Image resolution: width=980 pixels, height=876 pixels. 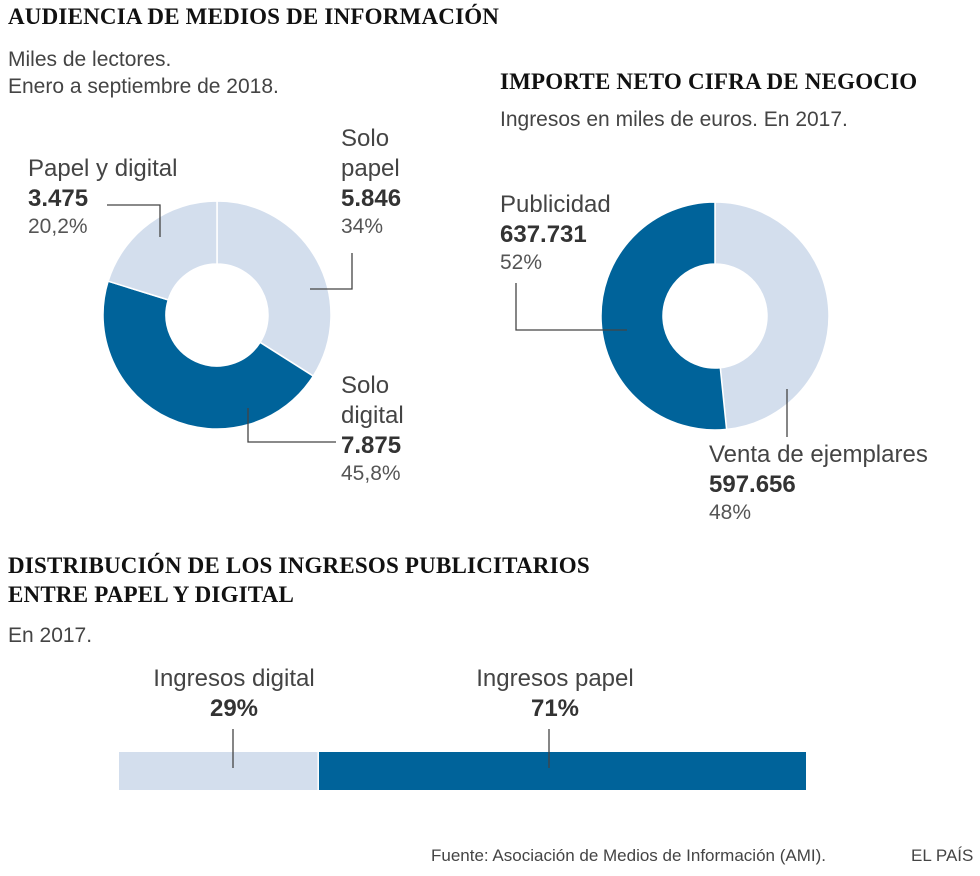 What do you see at coordinates (562, 771) in the screenshot?
I see `bar-segment-ingresos-papel` at bounding box center [562, 771].